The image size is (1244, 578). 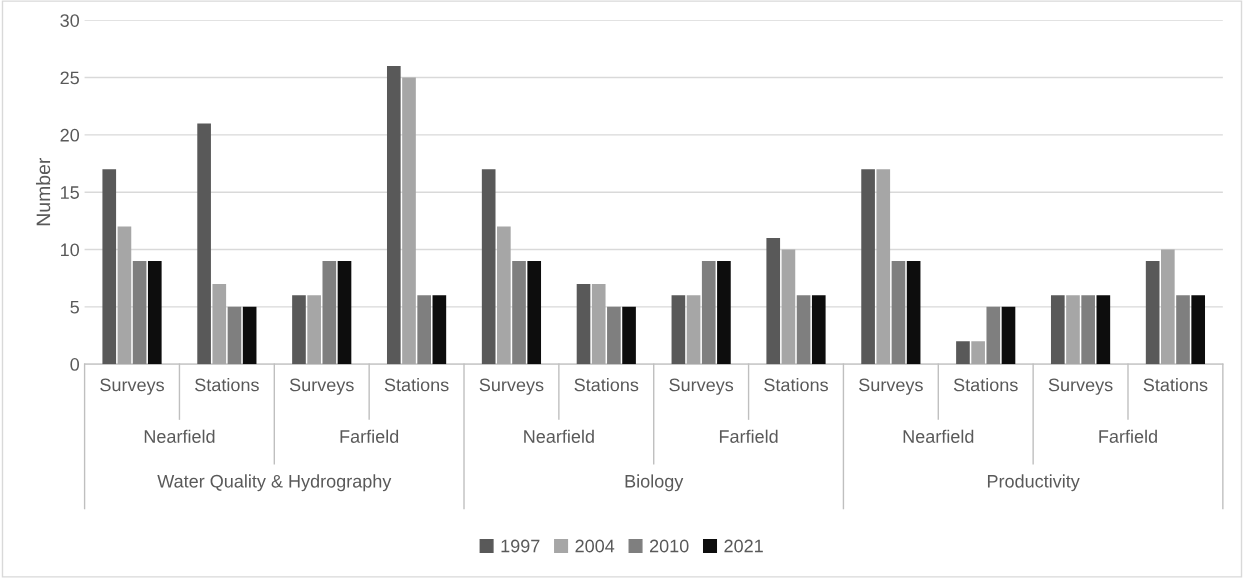 I want to click on legend-label: 2004, so click(x=595, y=546).